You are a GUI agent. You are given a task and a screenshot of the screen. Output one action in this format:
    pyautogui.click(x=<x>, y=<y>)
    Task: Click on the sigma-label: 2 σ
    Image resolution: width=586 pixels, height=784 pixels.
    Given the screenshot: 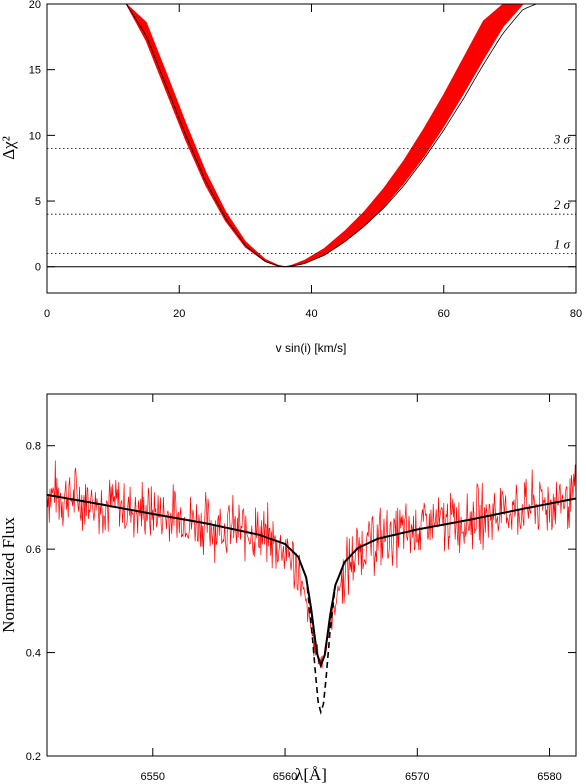 What is the action you would take?
    pyautogui.click(x=562, y=204)
    